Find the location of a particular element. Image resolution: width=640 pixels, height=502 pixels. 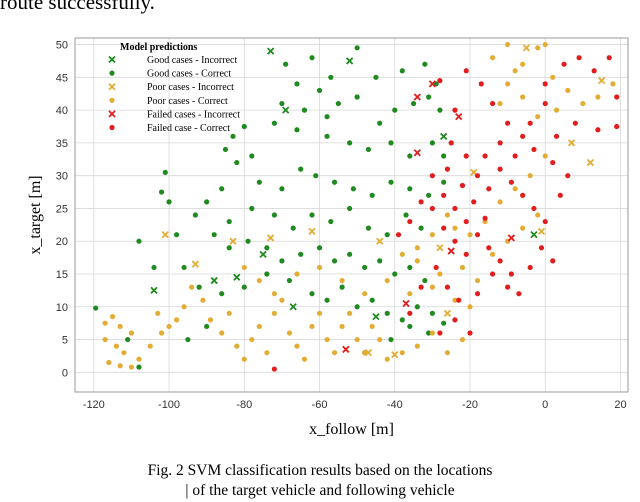

x-tick-labels: -120 -100 -80 -60 -40 -20 0 20 is located at coordinates (355, 405).